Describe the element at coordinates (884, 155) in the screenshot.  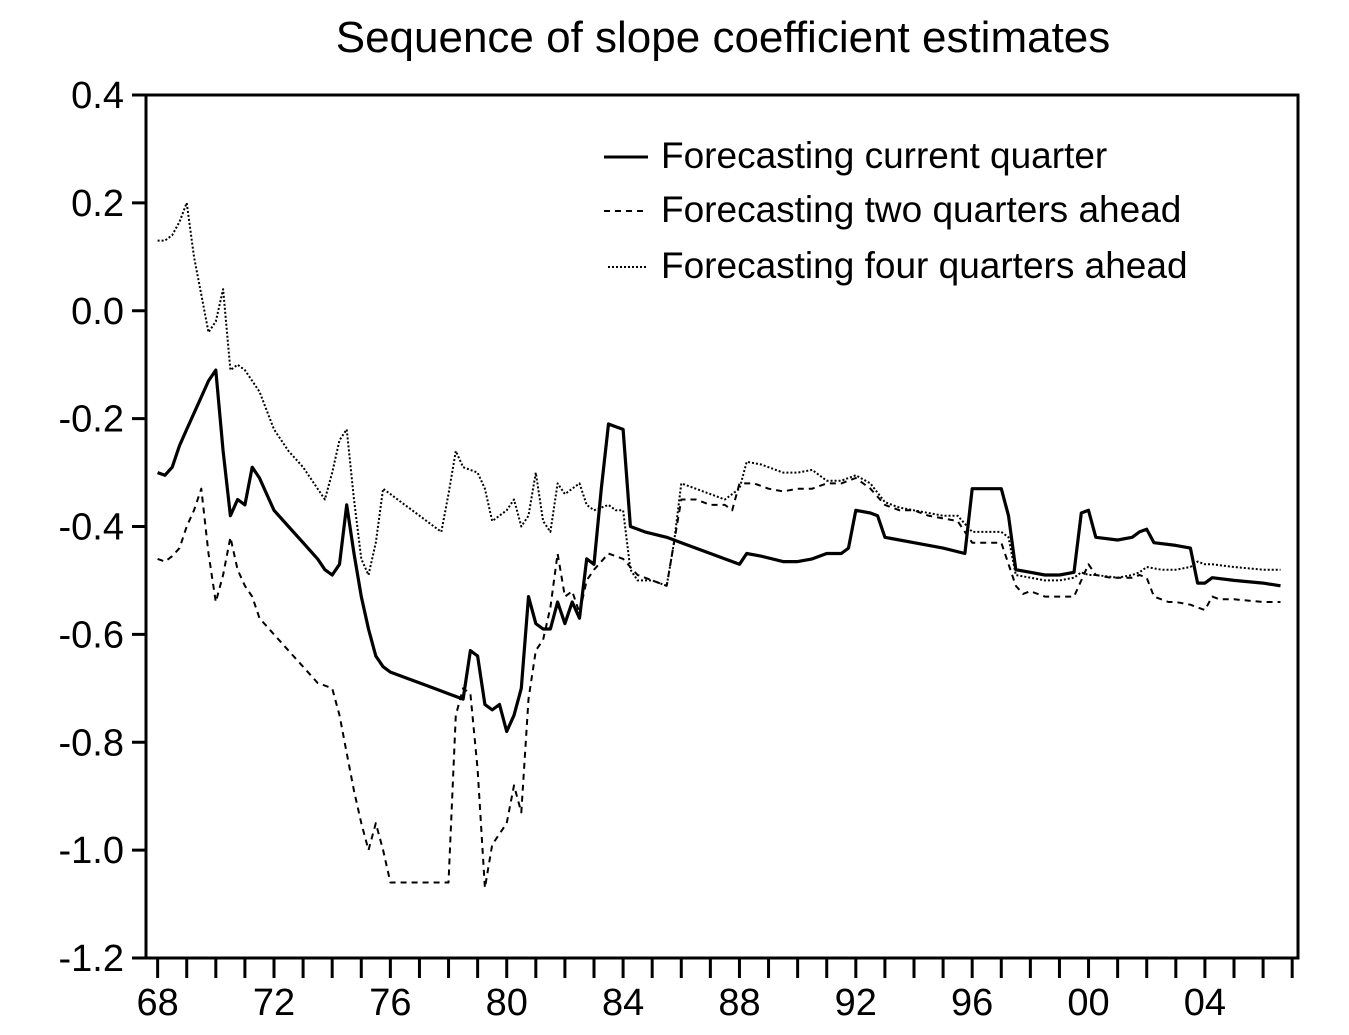
I see `legend-label-current-quarter: Forecasting current quarter` at that location.